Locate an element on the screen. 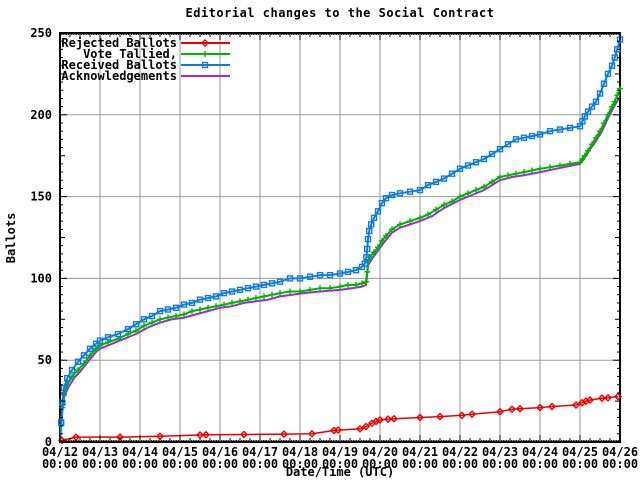  x-tick-label-date: 04/13 is located at coordinates (100, 452).